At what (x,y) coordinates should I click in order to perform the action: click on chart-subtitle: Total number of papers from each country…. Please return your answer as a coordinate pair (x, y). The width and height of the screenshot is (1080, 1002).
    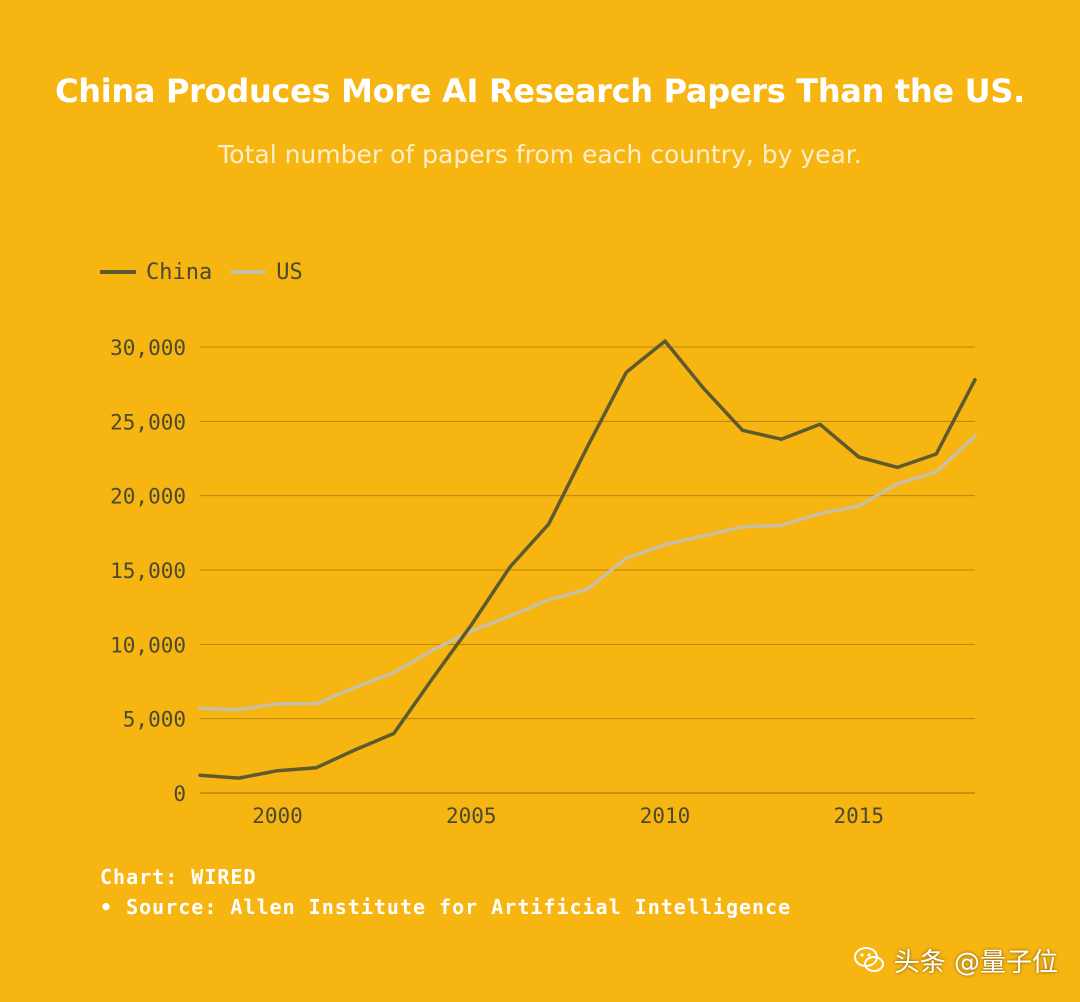
    Looking at the image, I should click on (540, 154).